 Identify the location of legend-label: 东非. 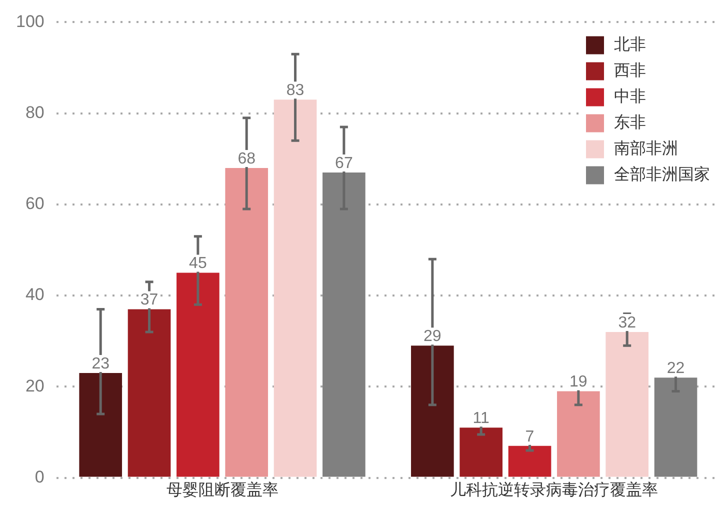
(630, 123).